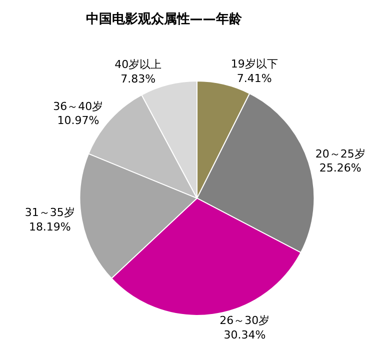  I want to click on chart-title: 中国电影观众属性——年龄, so click(164, 19).